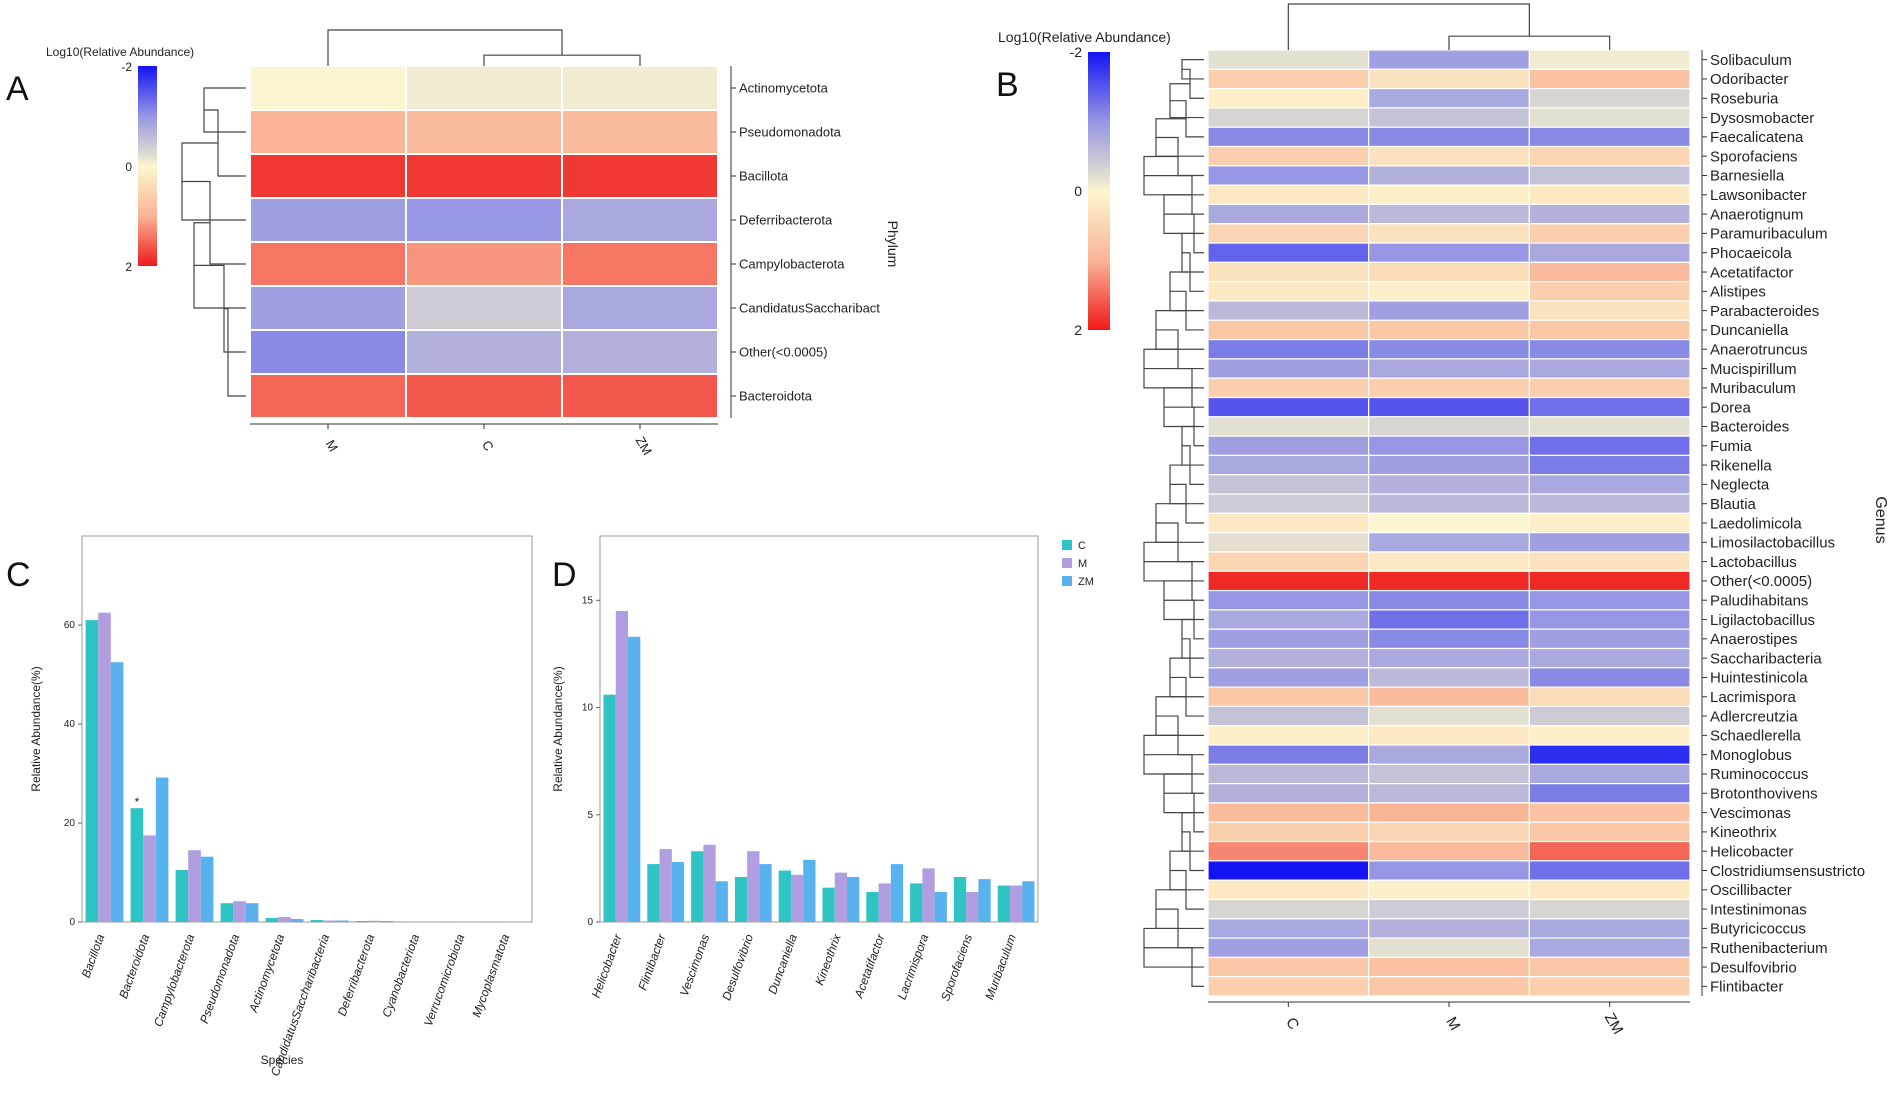 This screenshot has width=1902, height=1096. Describe the element at coordinates (332, 445) in the screenshot. I see `column-label: M` at that location.